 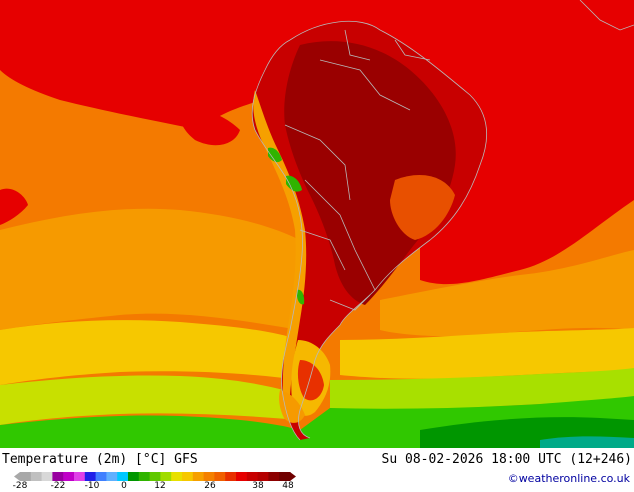 What do you see at coordinates (310, 380) in the screenshot?
I see `patagonia-red-core` at bounding box center [310, 380].